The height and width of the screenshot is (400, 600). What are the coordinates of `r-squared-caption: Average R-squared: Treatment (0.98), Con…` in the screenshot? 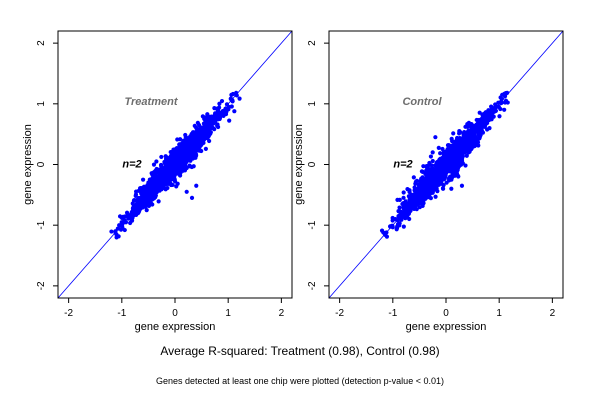 It's located at (300, 351).